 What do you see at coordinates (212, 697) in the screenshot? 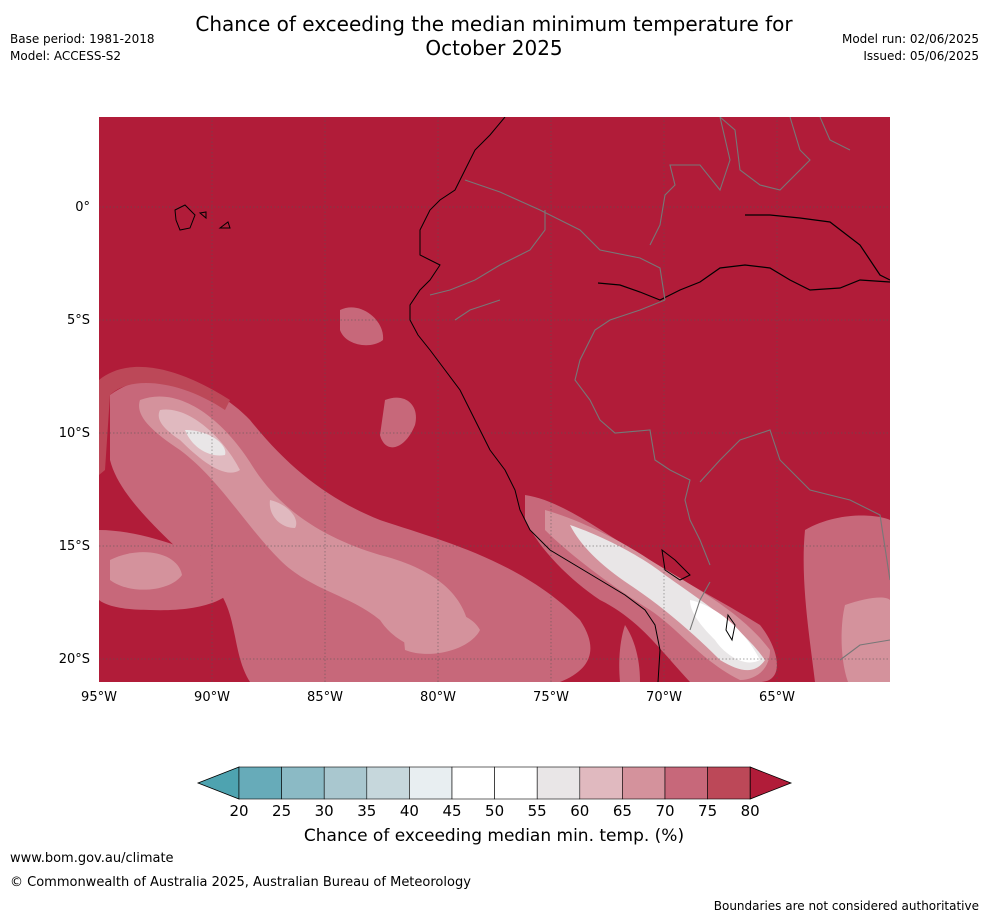
I see `lon-label: 90°W` at bounding box center [212, 697].